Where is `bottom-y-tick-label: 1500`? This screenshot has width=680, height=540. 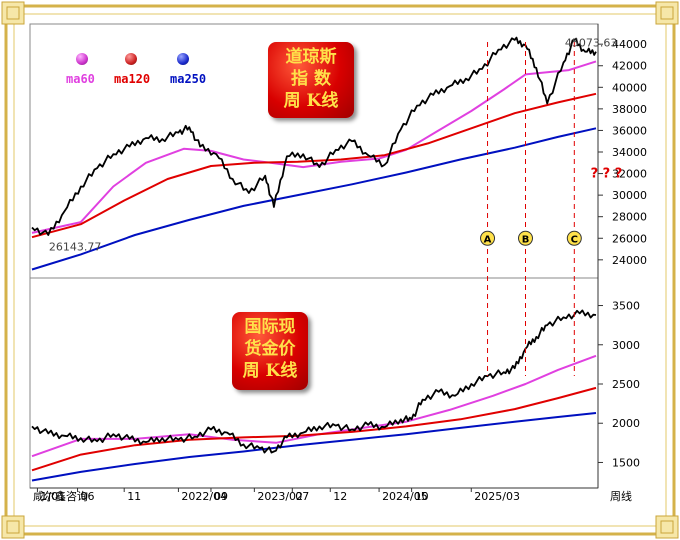
bottom-y-tick-label: 1500 is located at coordinates (626, 462).